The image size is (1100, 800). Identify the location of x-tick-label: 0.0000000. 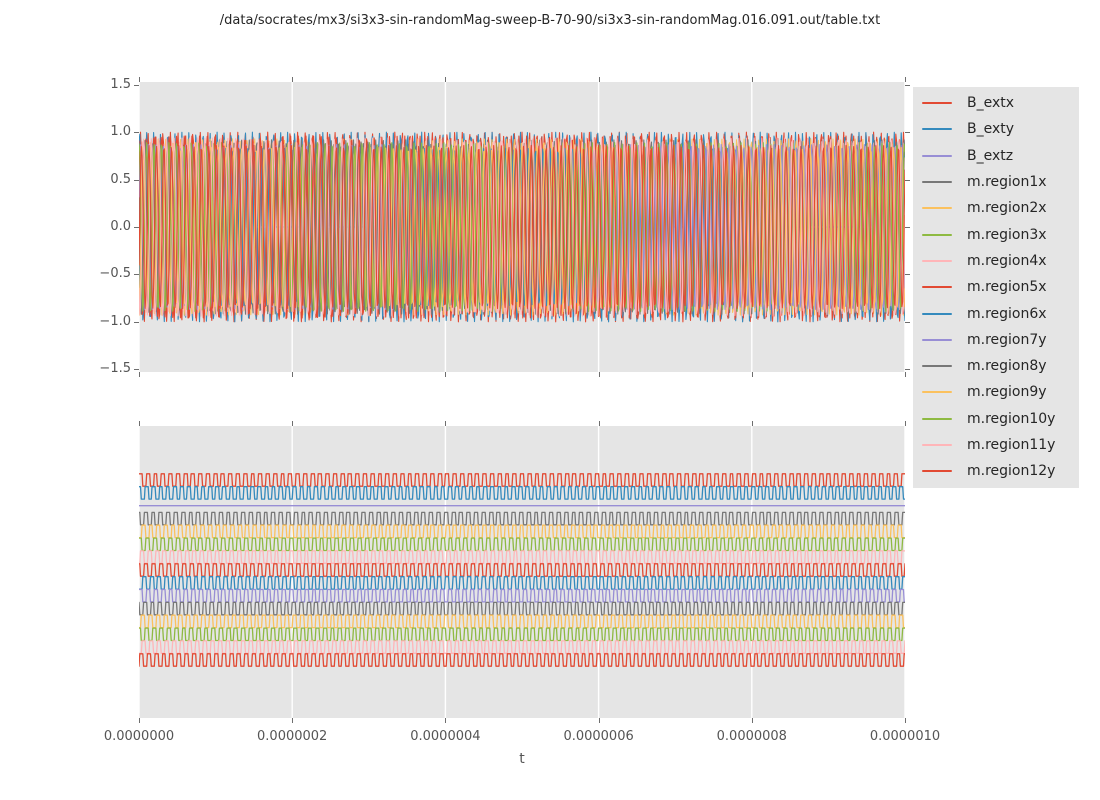
(139, 736).